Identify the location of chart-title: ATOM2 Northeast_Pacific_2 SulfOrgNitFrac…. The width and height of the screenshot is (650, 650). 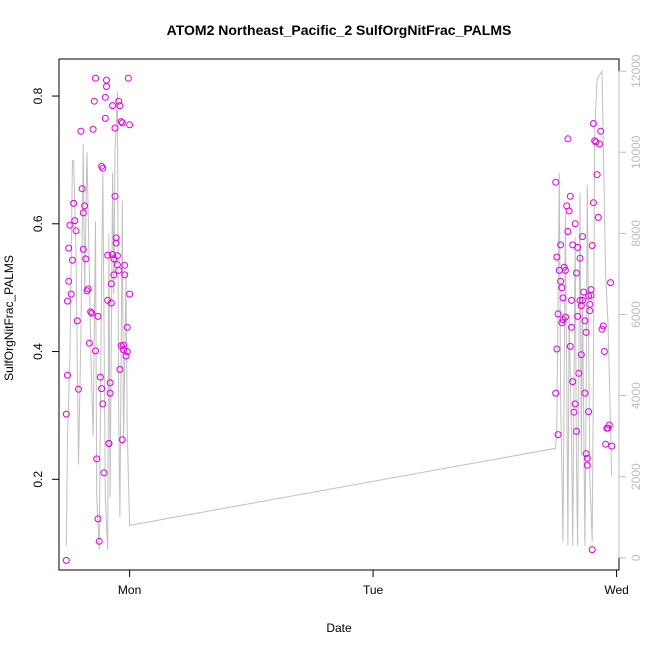
(339, 30).